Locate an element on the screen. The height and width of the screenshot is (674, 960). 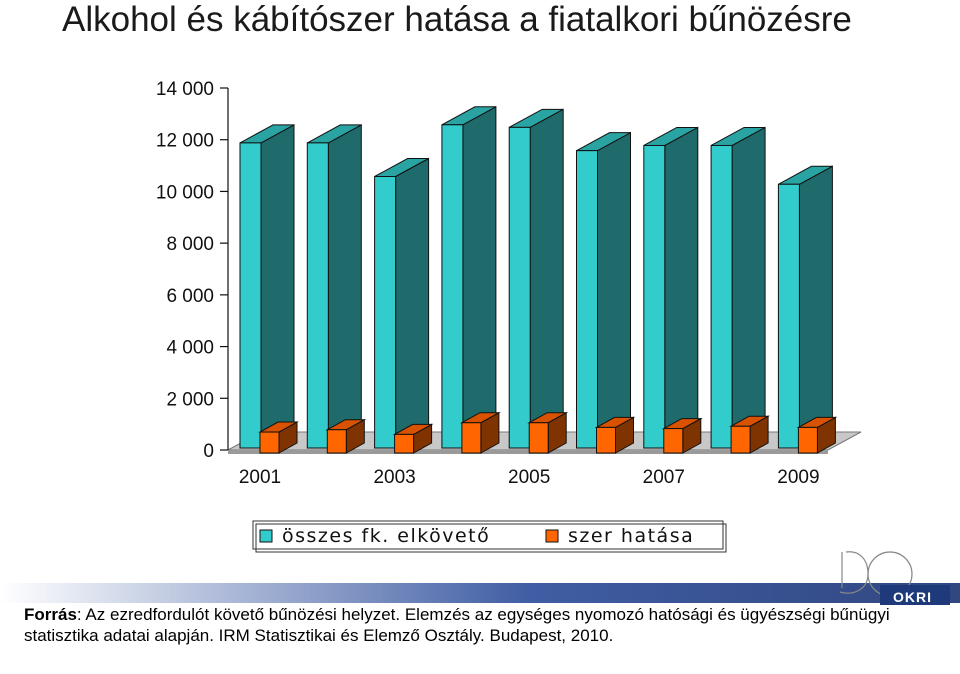
bar-szer-2008 is located at coordinates (750, 434).